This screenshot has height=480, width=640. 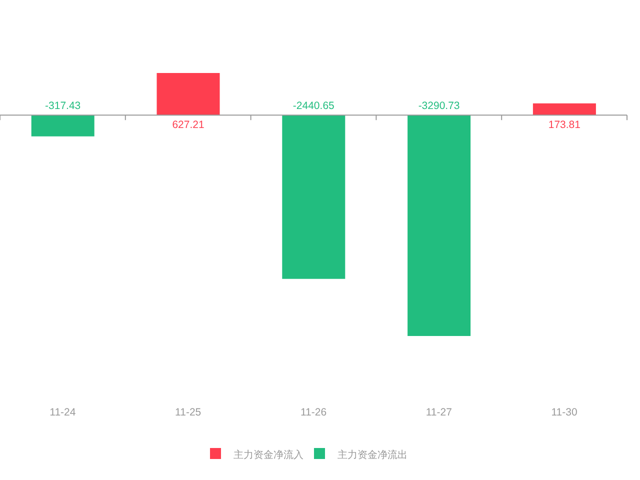 What do you see at coordinates (564, 125) in the screenshot?
I see `data-label: 173.81` at bounding box center [564, 125].